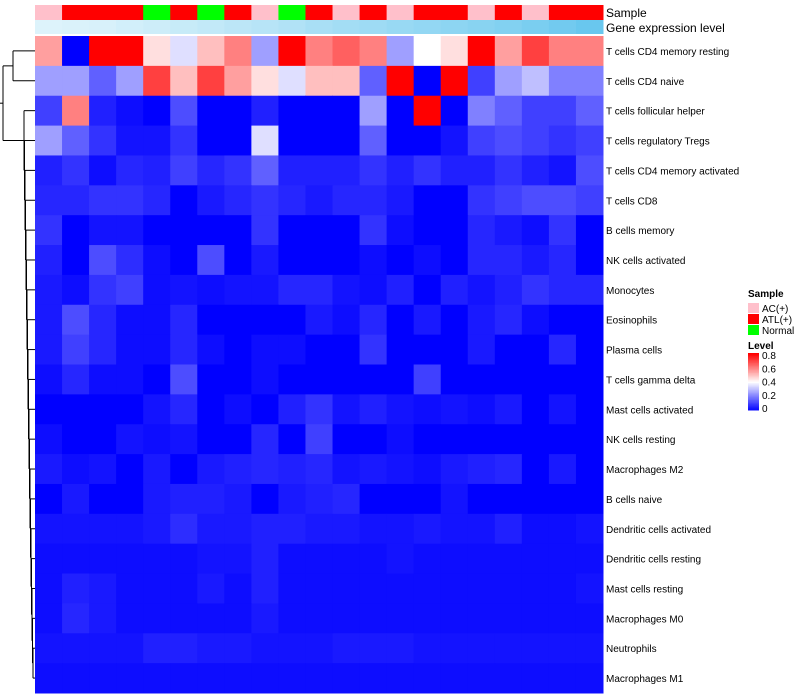 This screenshot has width=800, height=700. I want to click on row-label: NK cells resting, so click(640, 440).